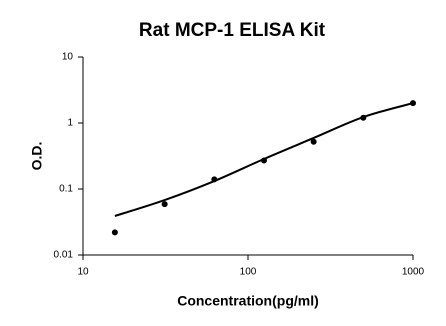 This screenshot has width=446, height=326. I want to click on x-tick-label: 100, so click(248, 272).